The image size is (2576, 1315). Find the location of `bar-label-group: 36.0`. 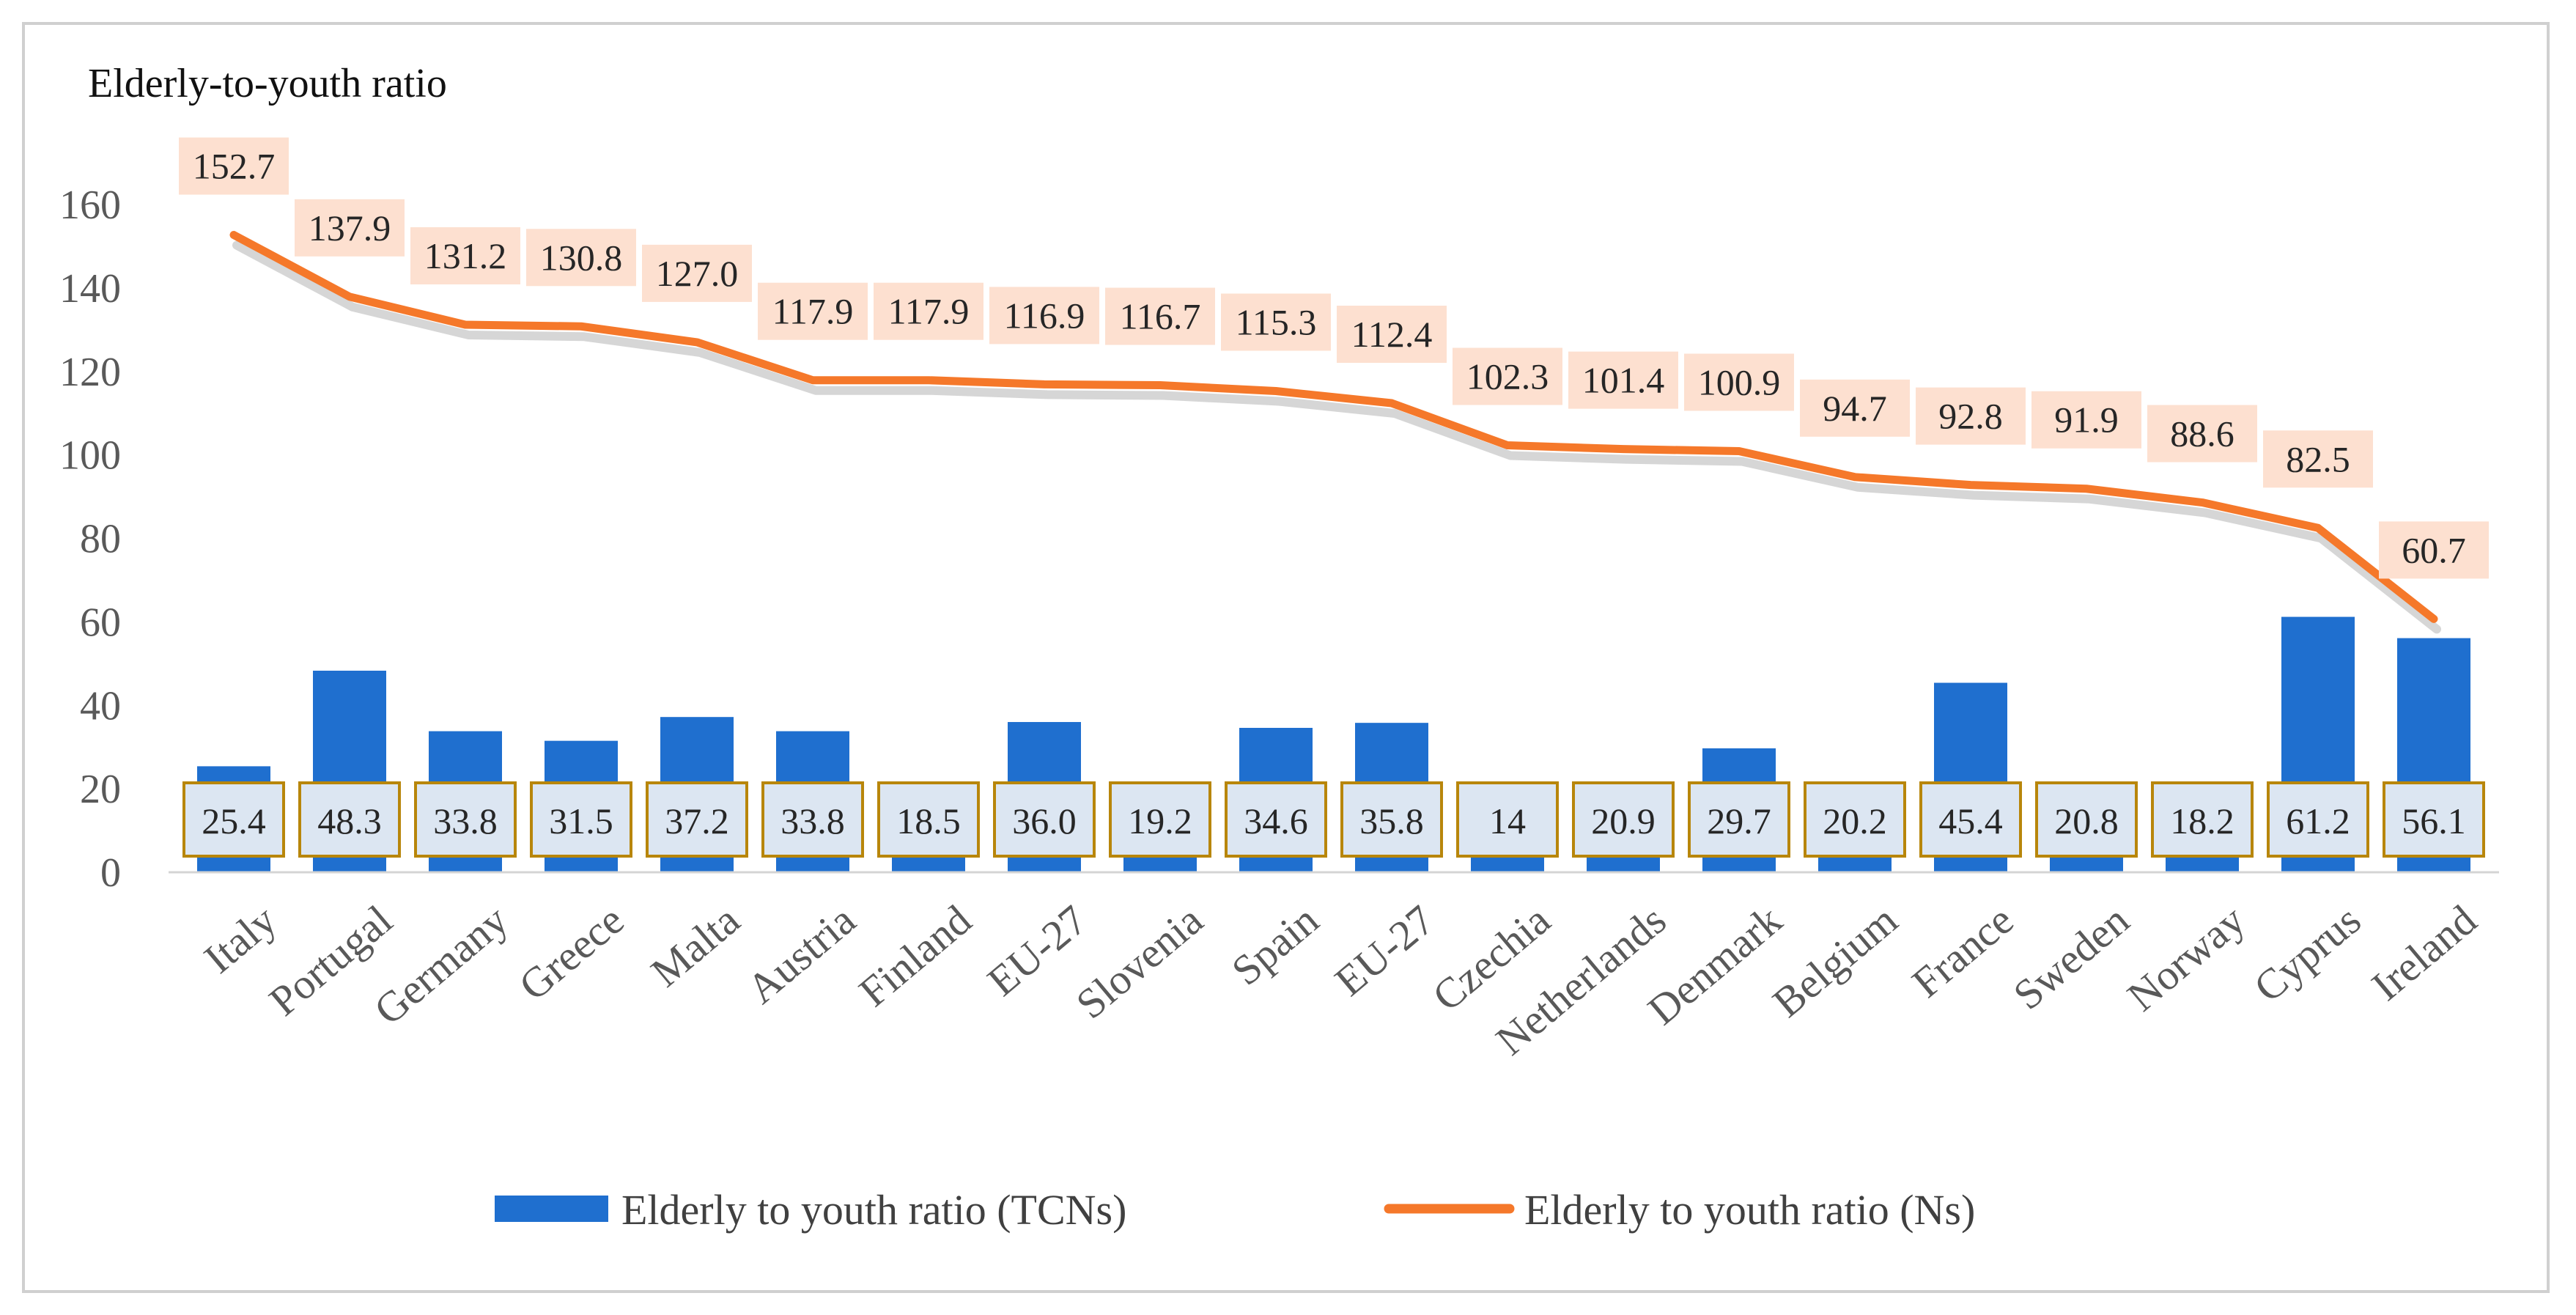

bar-label-group: 36.0 is located at coordinates (1044, 819).